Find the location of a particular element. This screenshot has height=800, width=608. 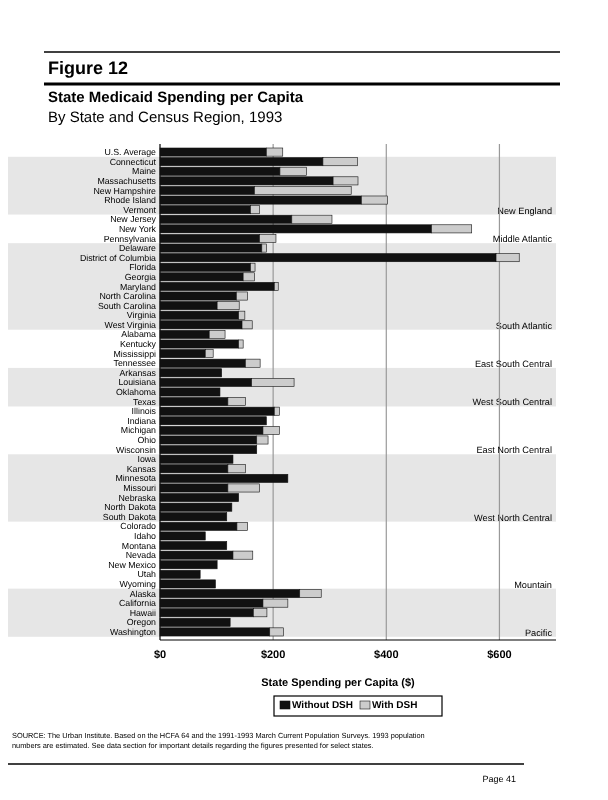

caption: Figure 12 is located at coordinates (88, 68).